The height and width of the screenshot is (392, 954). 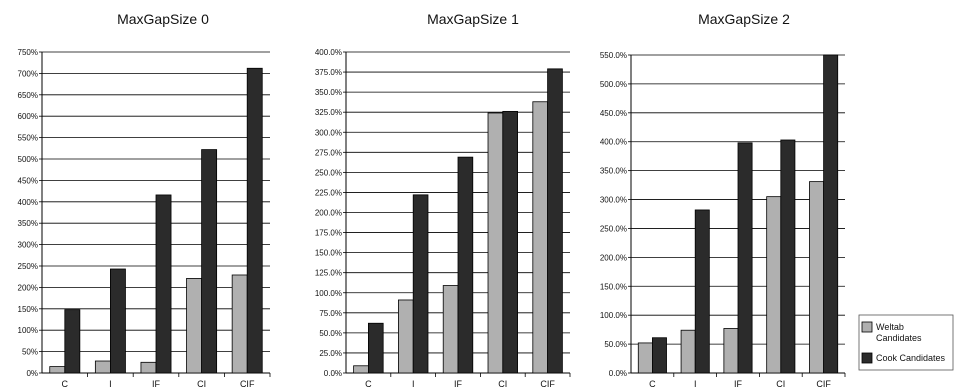 I want to click on y-tick-label: 300%, so click(x=28, y=245).